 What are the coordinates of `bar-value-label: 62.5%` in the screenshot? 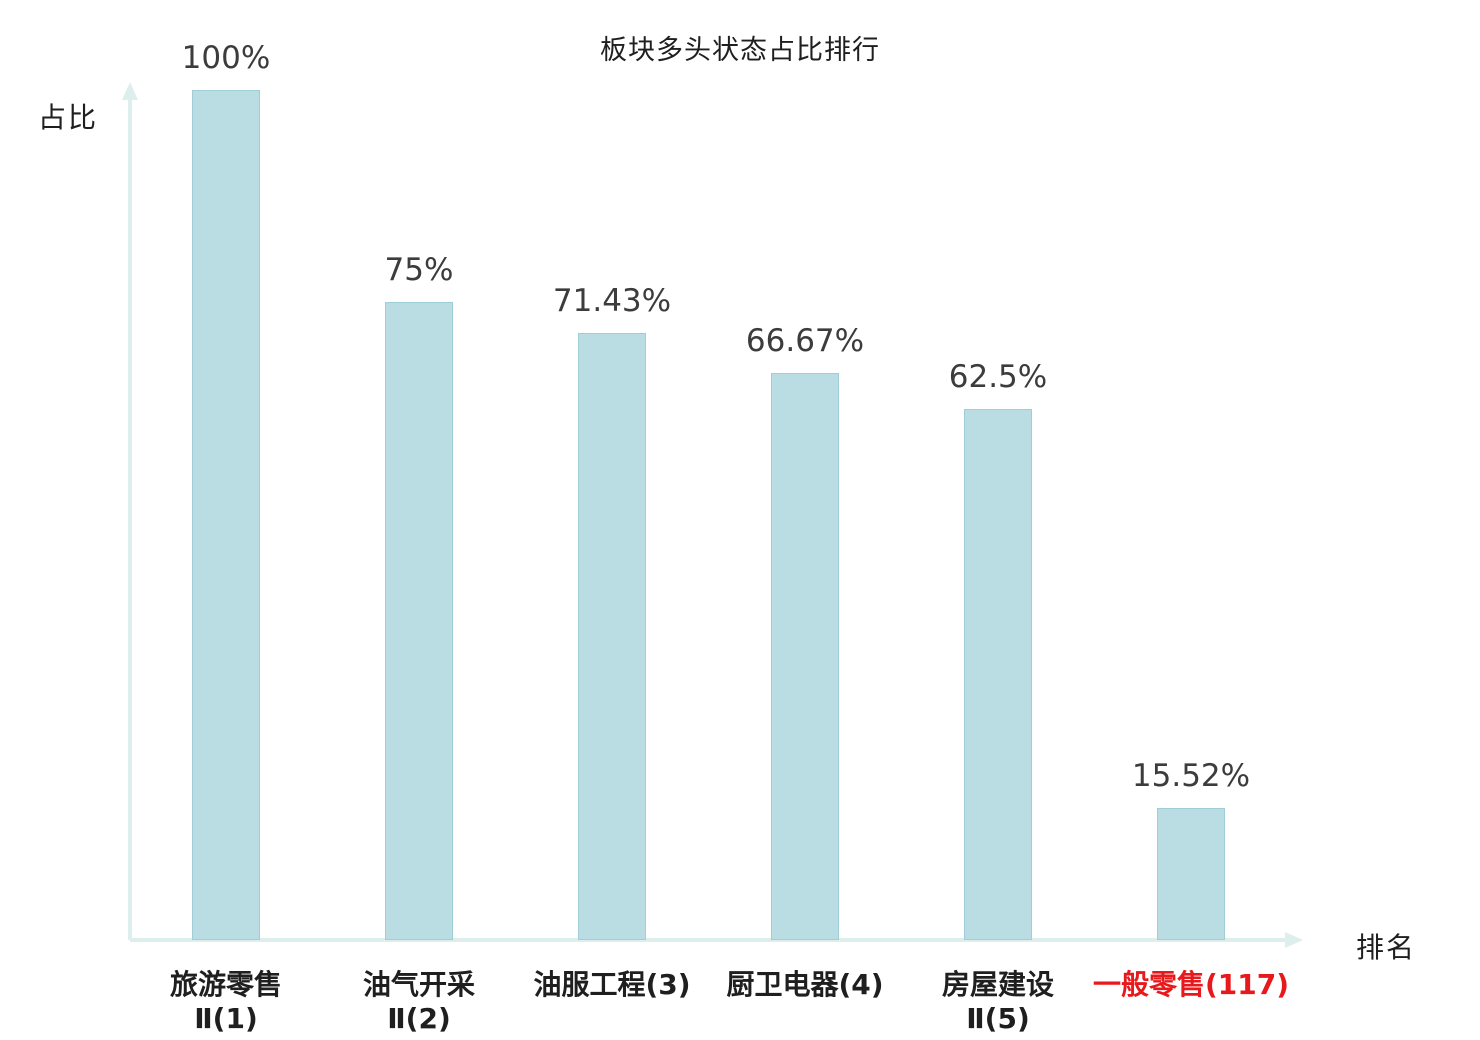 It's located at (998, 377).